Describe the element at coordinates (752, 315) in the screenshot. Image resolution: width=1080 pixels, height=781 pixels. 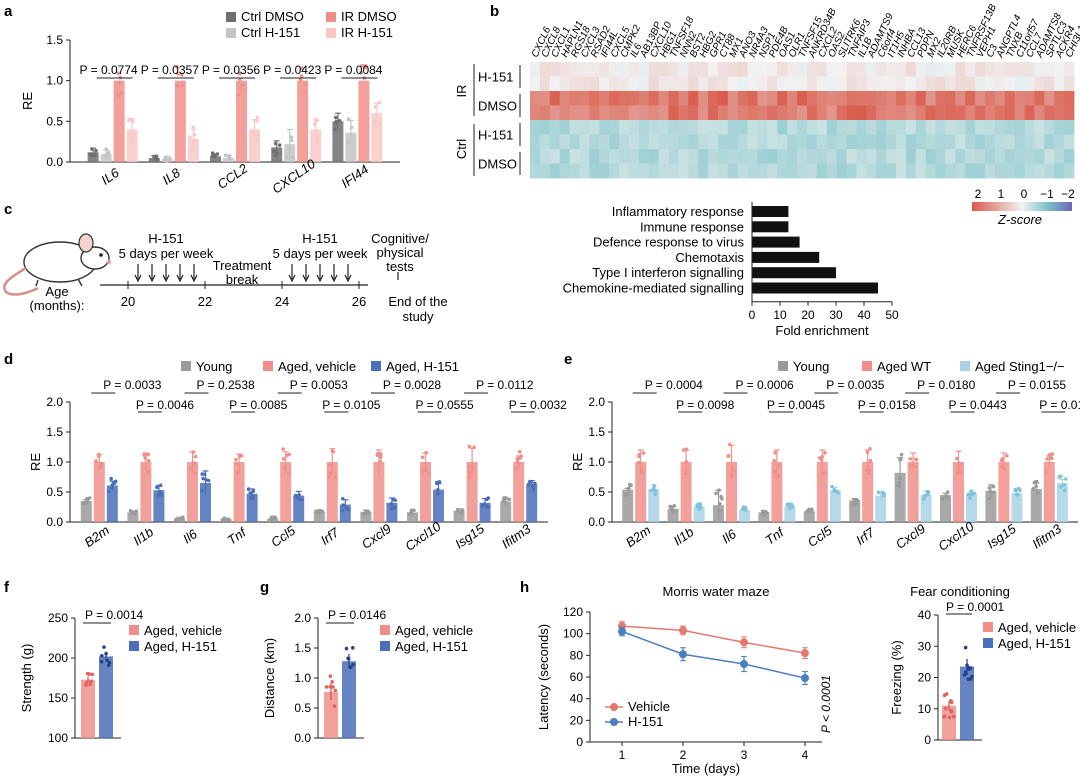
I see `x-tick-label: 0` at that location.